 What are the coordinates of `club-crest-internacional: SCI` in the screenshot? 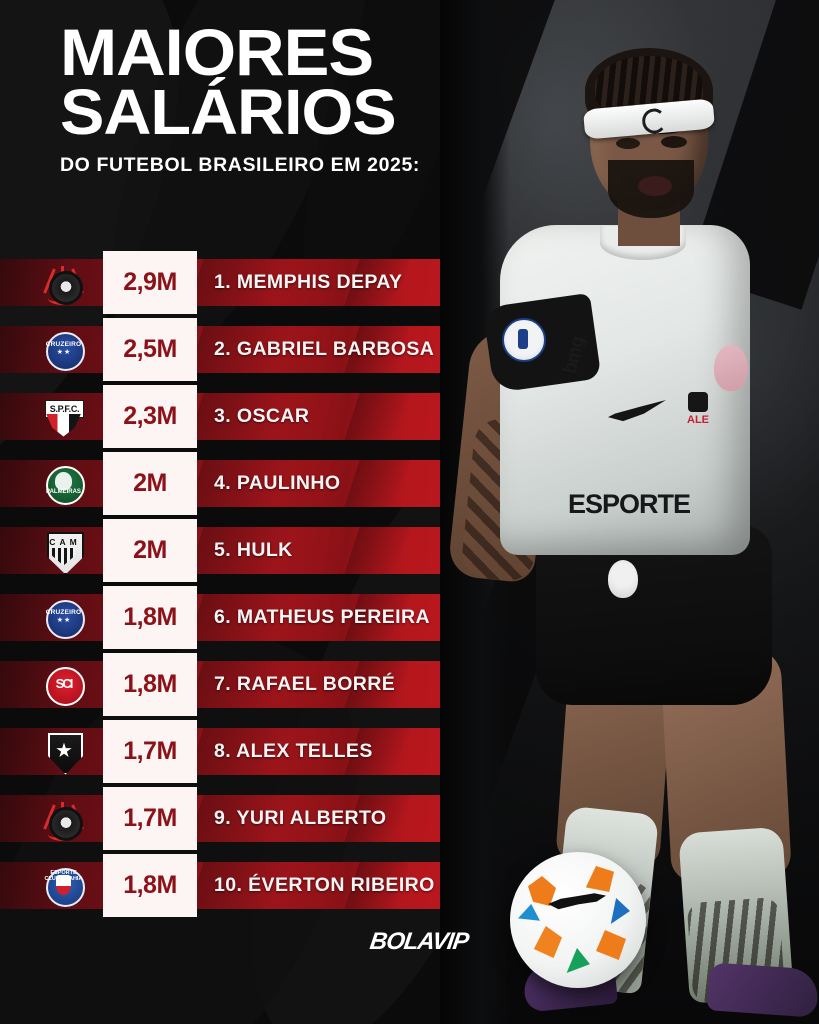 It's located at (63, 684).